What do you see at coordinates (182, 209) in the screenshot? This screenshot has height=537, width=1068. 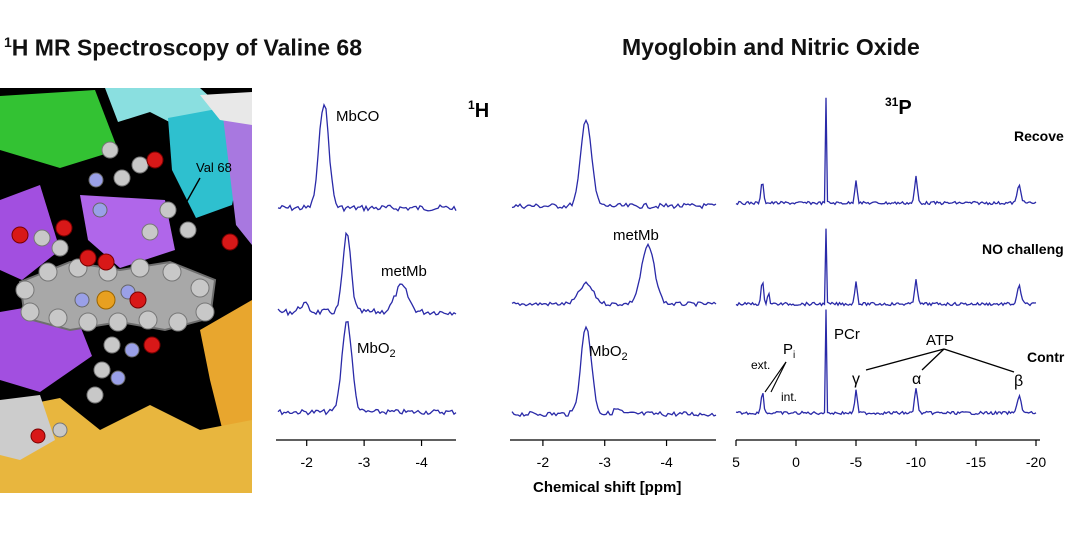 I see `val68-arrowhead` at bounding box center [182, 209].